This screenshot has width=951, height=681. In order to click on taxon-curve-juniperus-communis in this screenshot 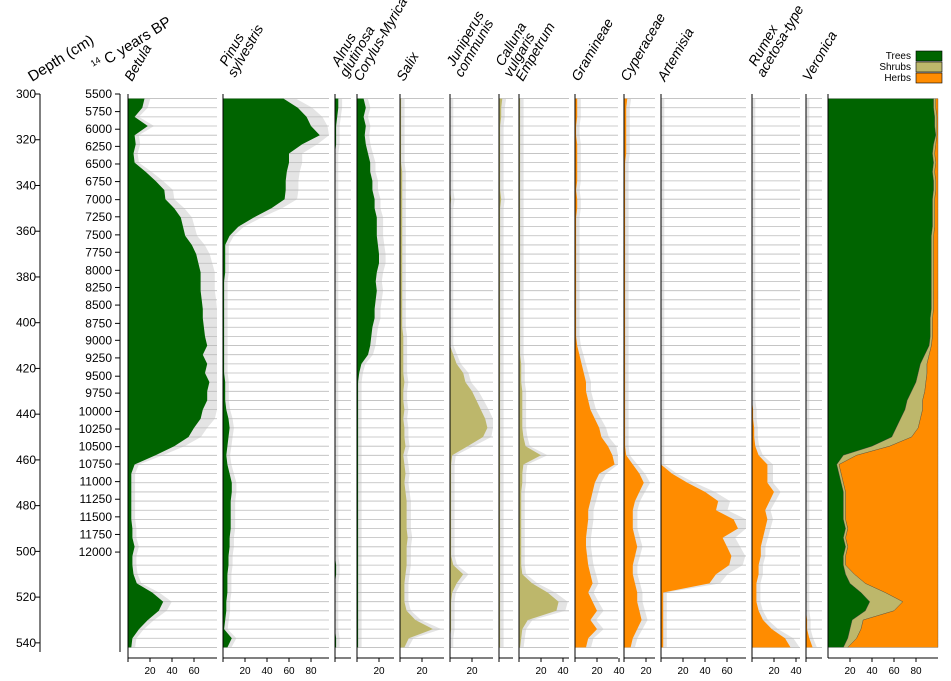, I will do `click(469, 373)`.